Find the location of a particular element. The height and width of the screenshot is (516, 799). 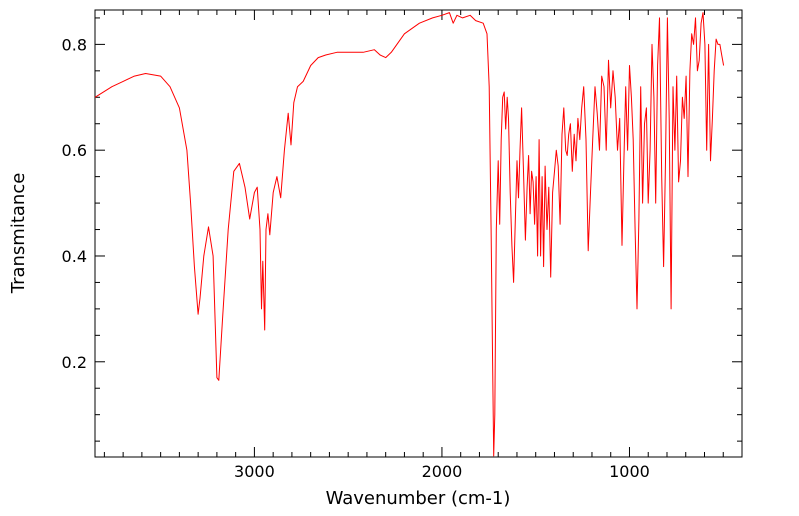

x-tick-label: 1000 is located at coordinates (629, 471).